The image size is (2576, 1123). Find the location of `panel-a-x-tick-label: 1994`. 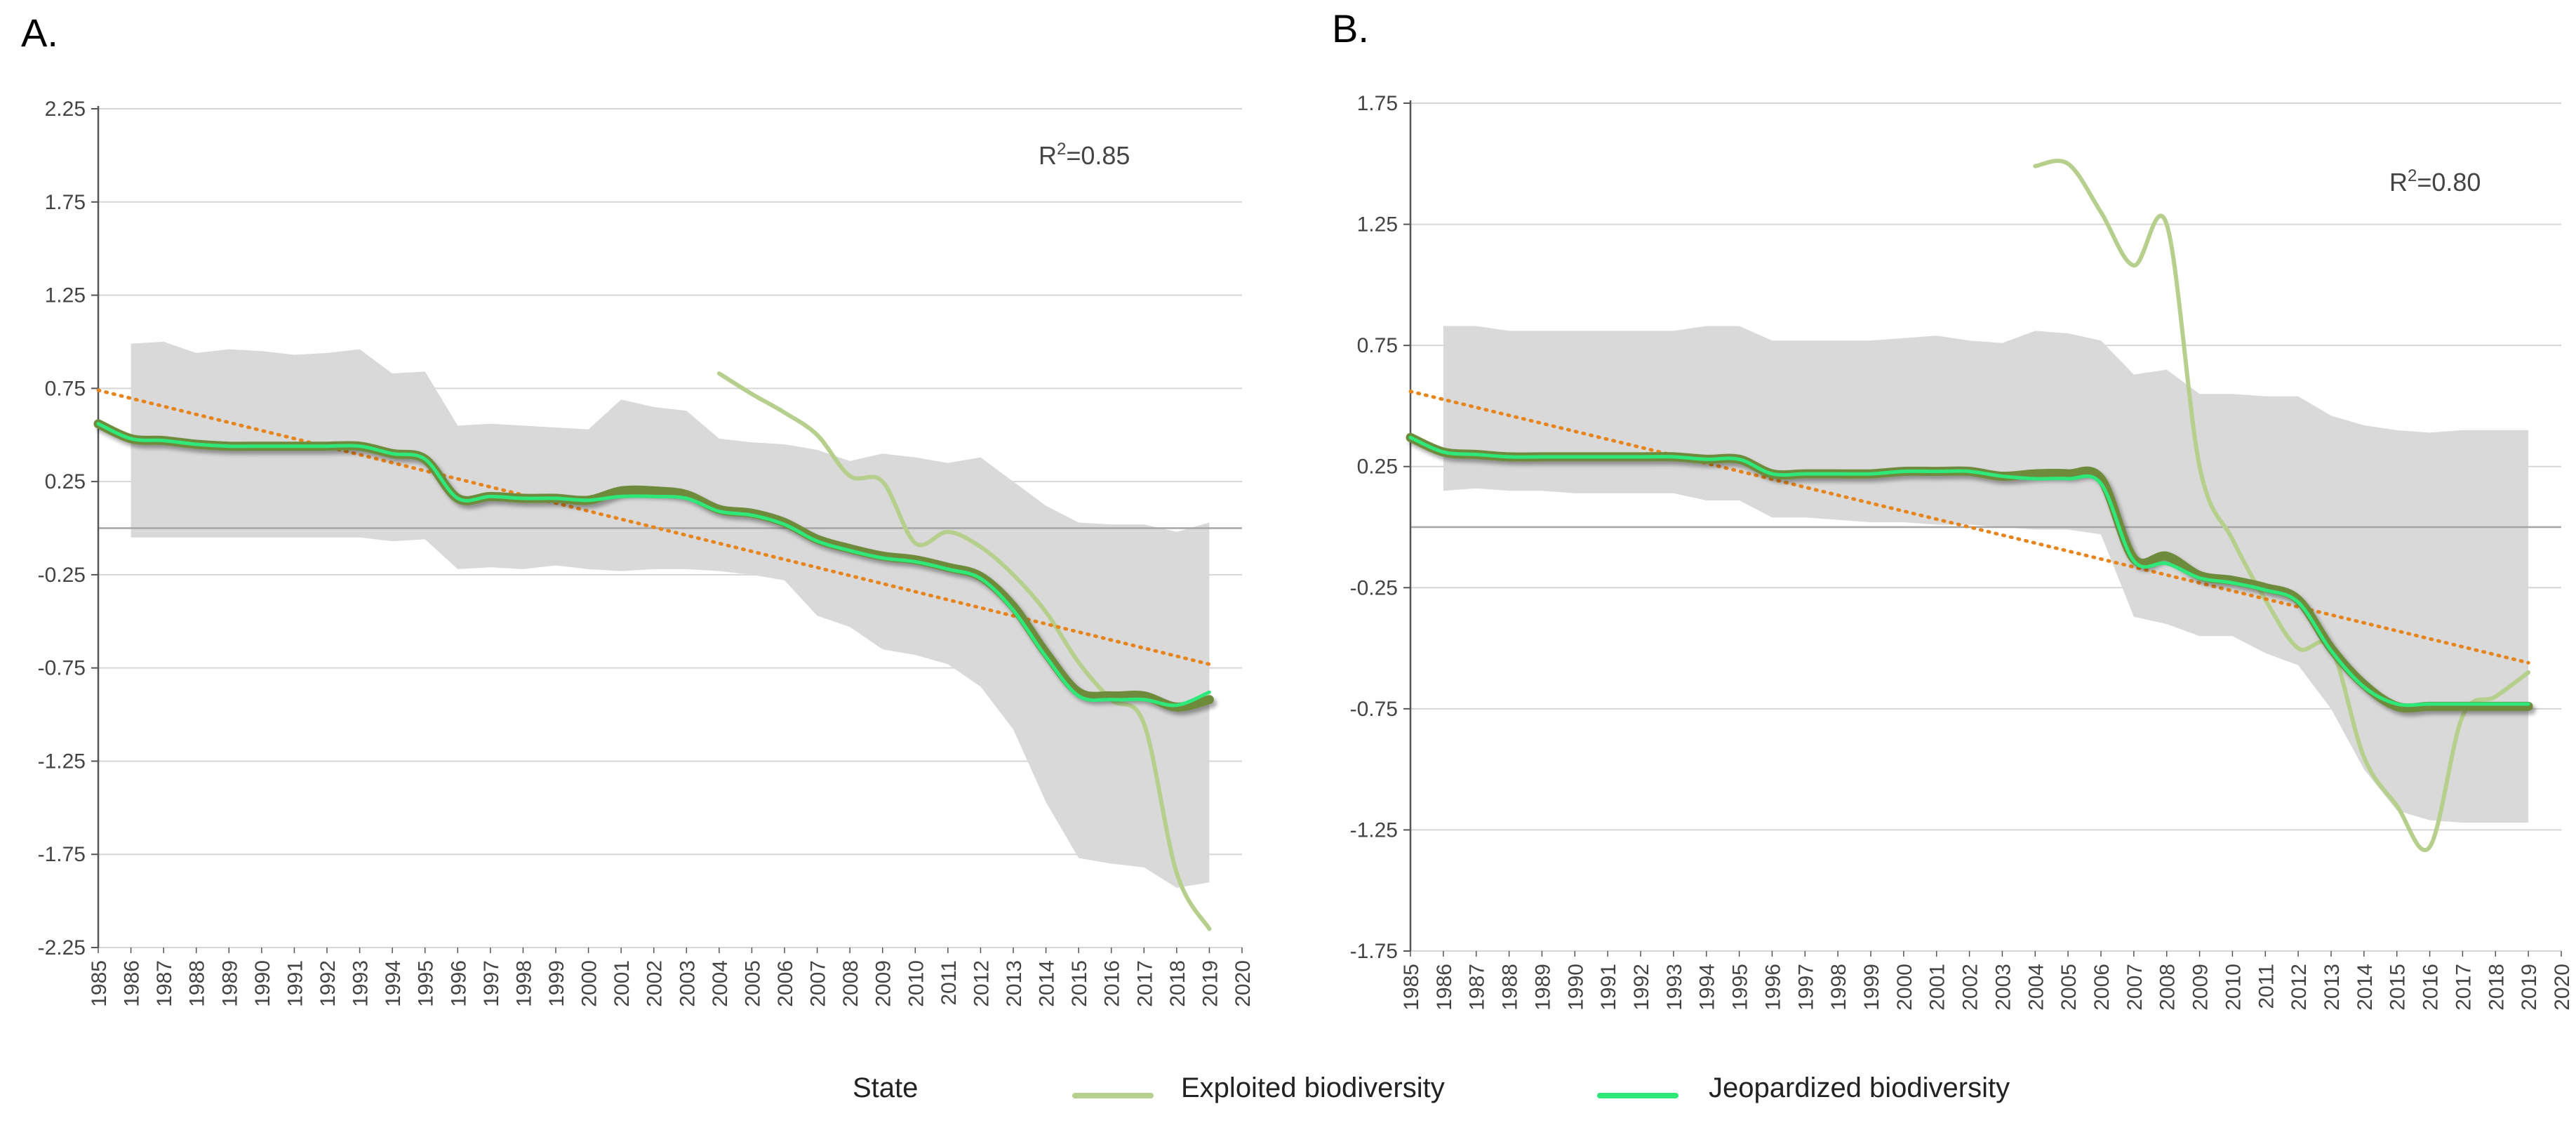

panel-a-x-tick-label: 1994 is located at coordinates (393, 983).